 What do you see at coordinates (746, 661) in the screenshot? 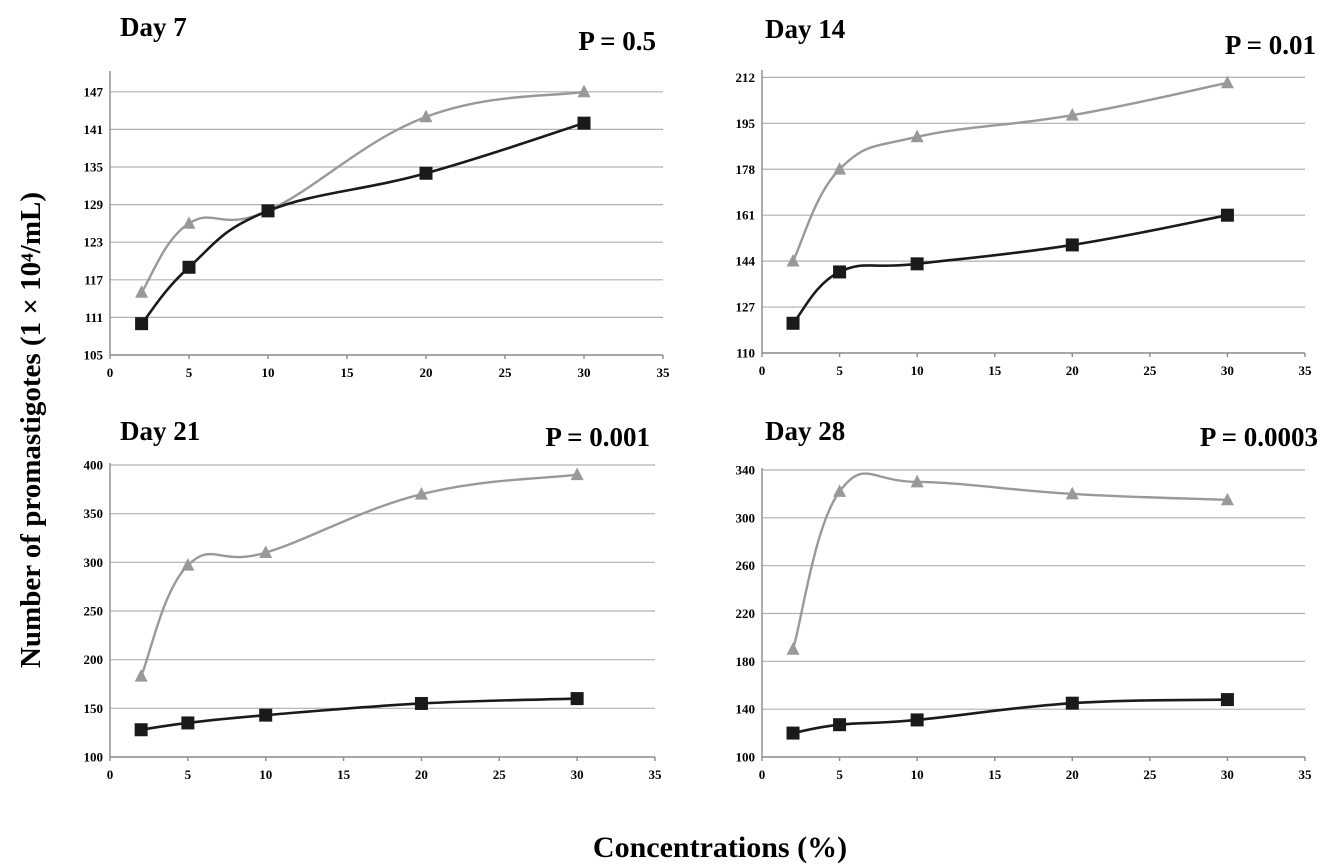
I see `y-tick-label: 180` at bounding box center [746, 661].